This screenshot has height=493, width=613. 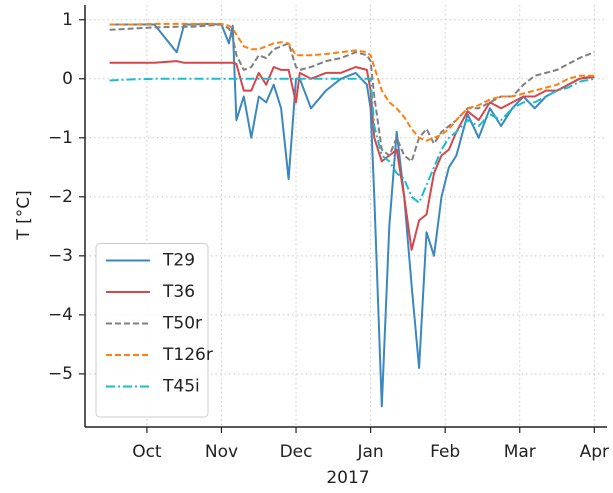 What do you see at coordinates (60, 256) in the screenshot?
I see `y-tick-label: −3` at bounding box center [60, 256].